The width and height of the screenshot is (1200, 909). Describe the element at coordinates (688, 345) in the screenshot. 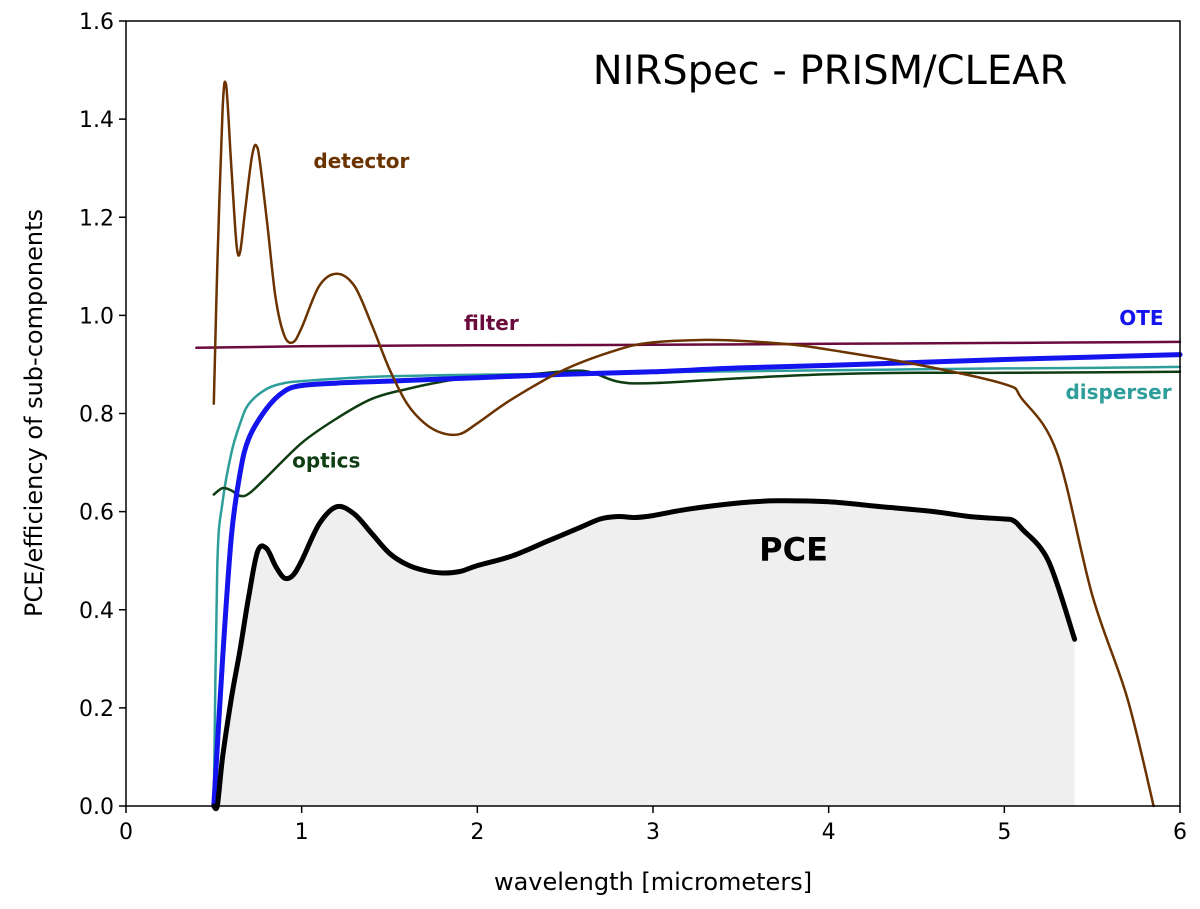

I see `series-filter-line` at that location.